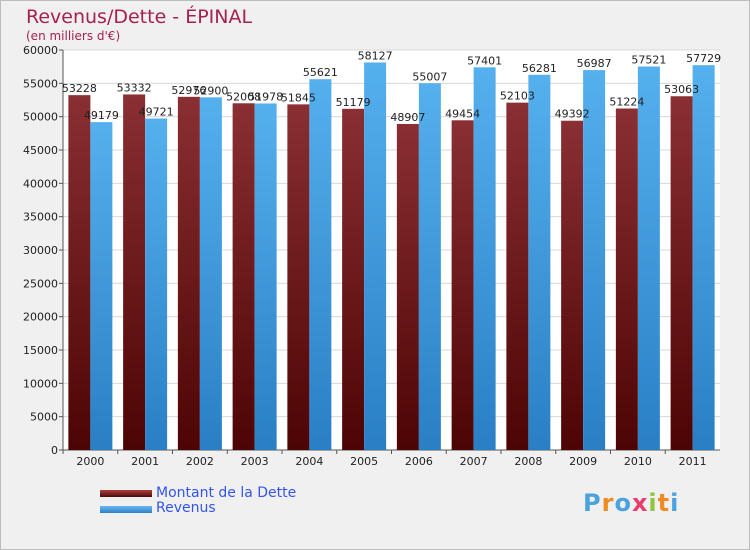  What do you see at coordinates (309, 461) in the screenshot?
I see `x-tick-label: 2004` at bounding box center [309, 461].